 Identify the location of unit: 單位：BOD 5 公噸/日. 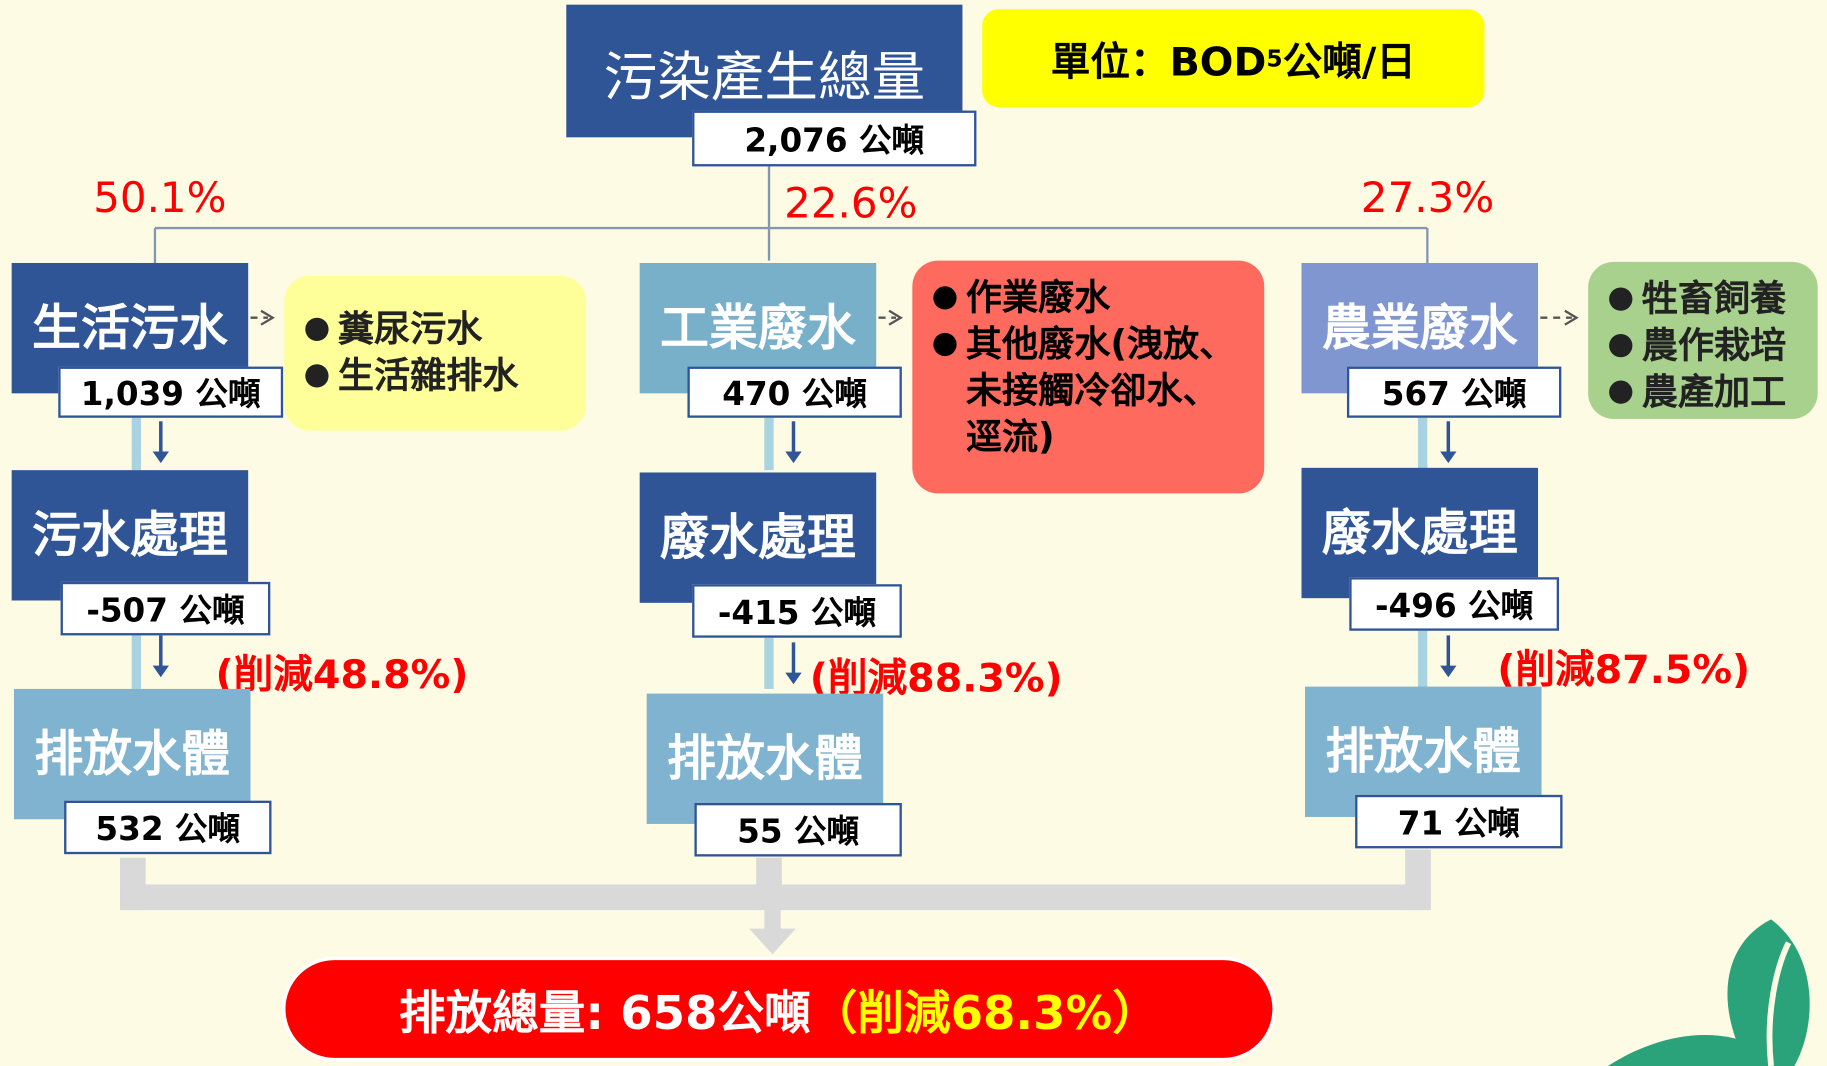
(1233, 58).